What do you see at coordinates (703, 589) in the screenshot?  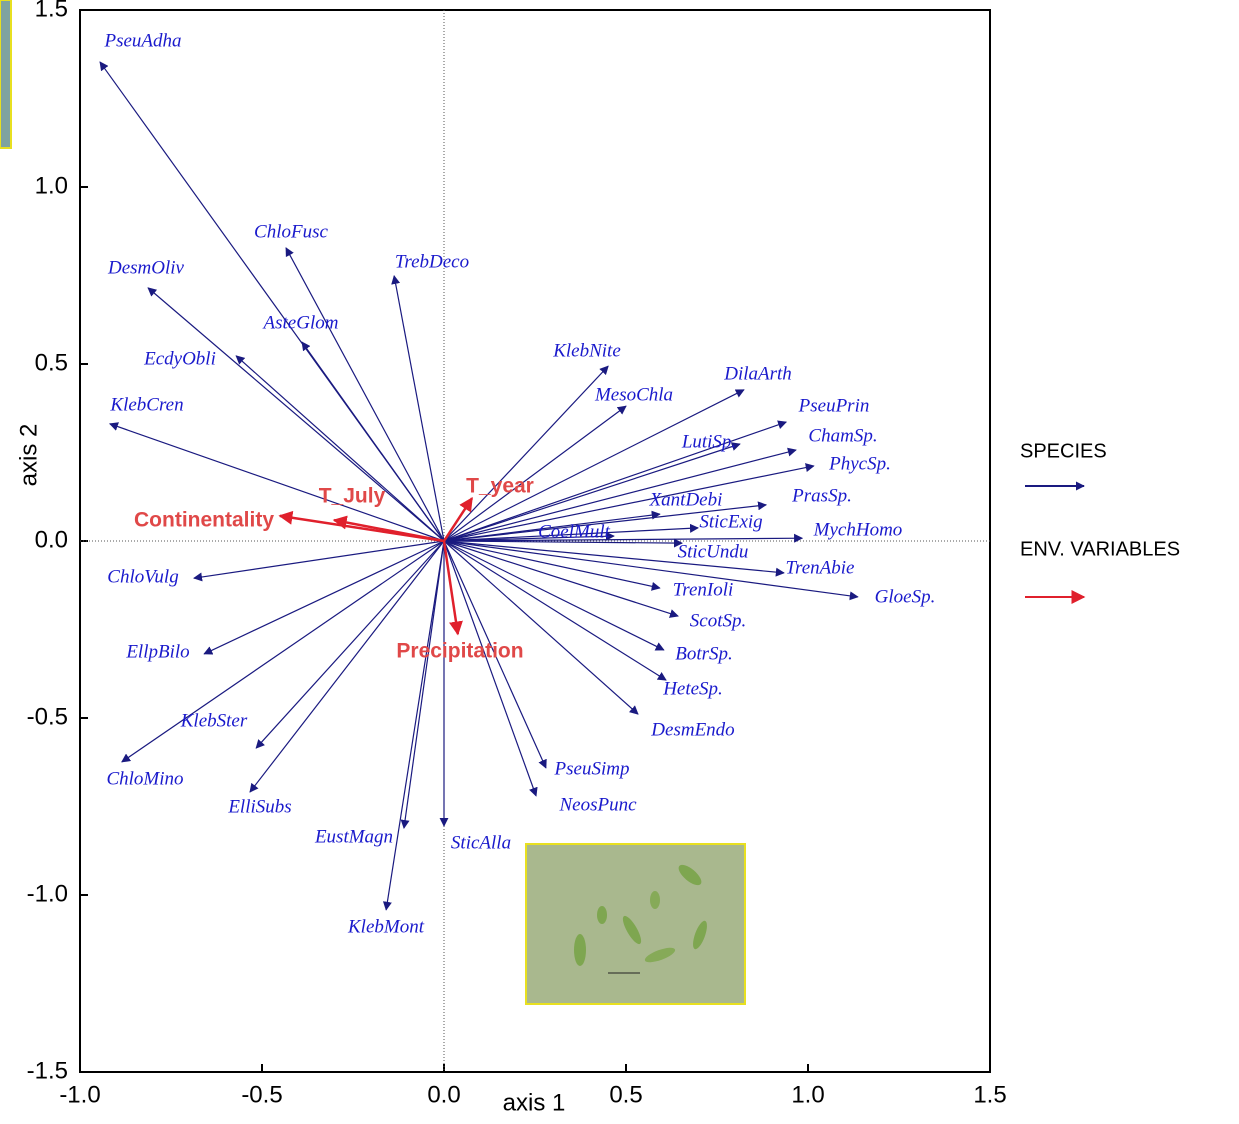 I see `species-label: TrenIoli` at bounding box center [703, 589].